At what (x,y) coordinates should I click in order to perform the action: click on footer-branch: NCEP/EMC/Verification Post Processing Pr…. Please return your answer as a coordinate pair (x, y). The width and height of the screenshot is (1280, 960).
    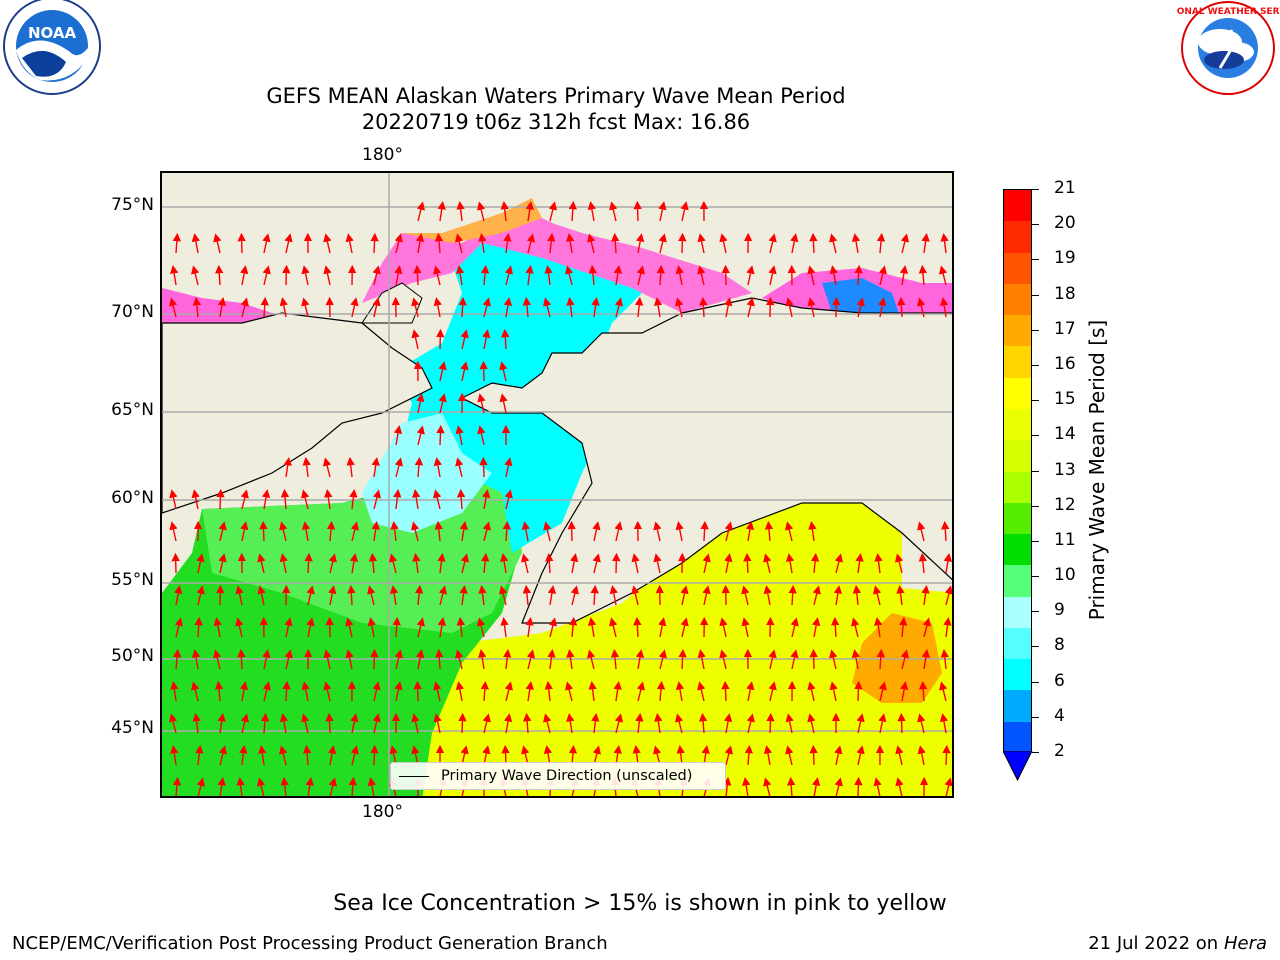
    Looking at the image, I should click on (310, 943).